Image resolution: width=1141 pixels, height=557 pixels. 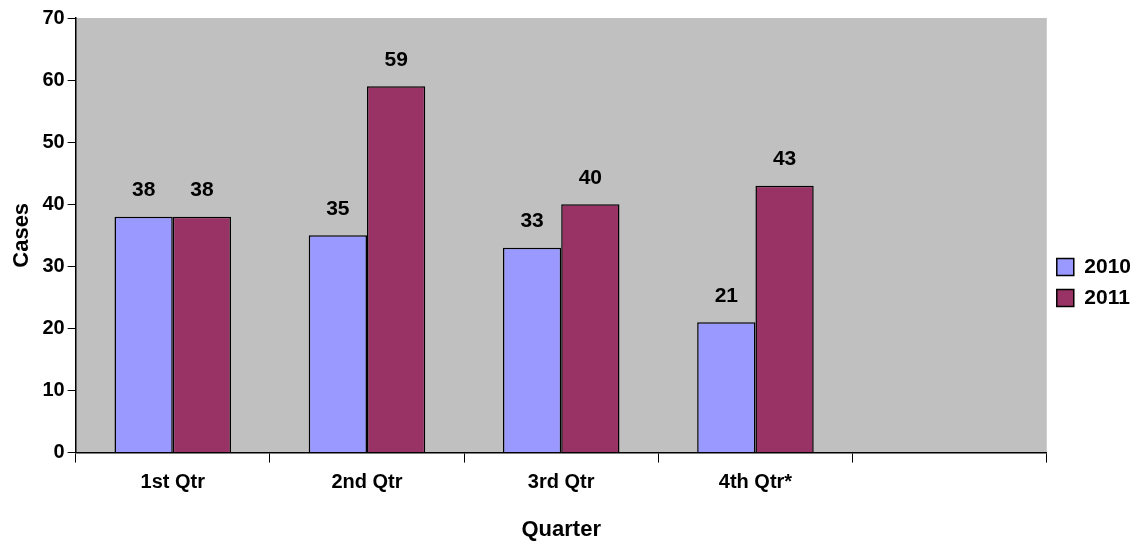 What do you see at coordinates (561, 481) in the screenshot?
I see `x-tick-label: 3rd Qtr` at bounding box center [561, 481].